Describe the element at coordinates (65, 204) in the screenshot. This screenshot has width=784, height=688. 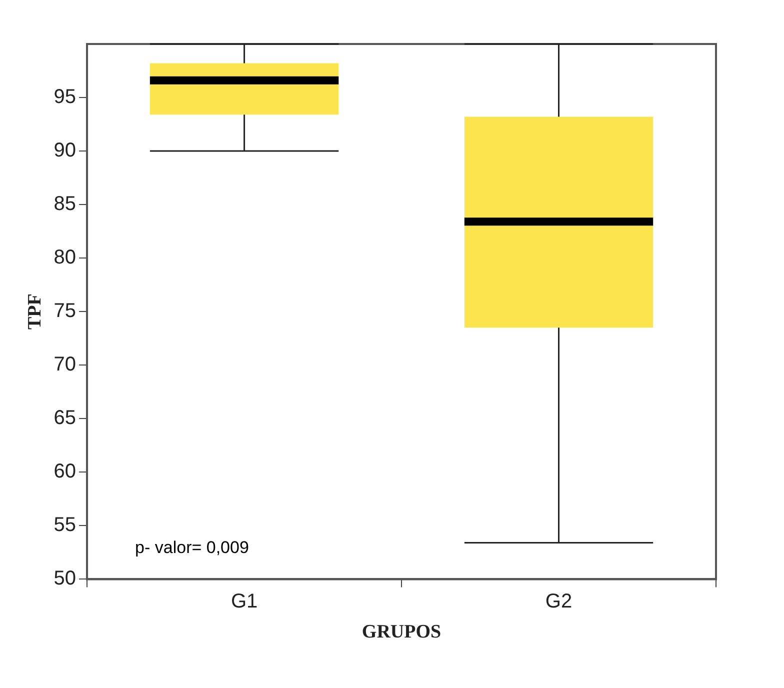
I see `y-tick-label: 85` at that location.